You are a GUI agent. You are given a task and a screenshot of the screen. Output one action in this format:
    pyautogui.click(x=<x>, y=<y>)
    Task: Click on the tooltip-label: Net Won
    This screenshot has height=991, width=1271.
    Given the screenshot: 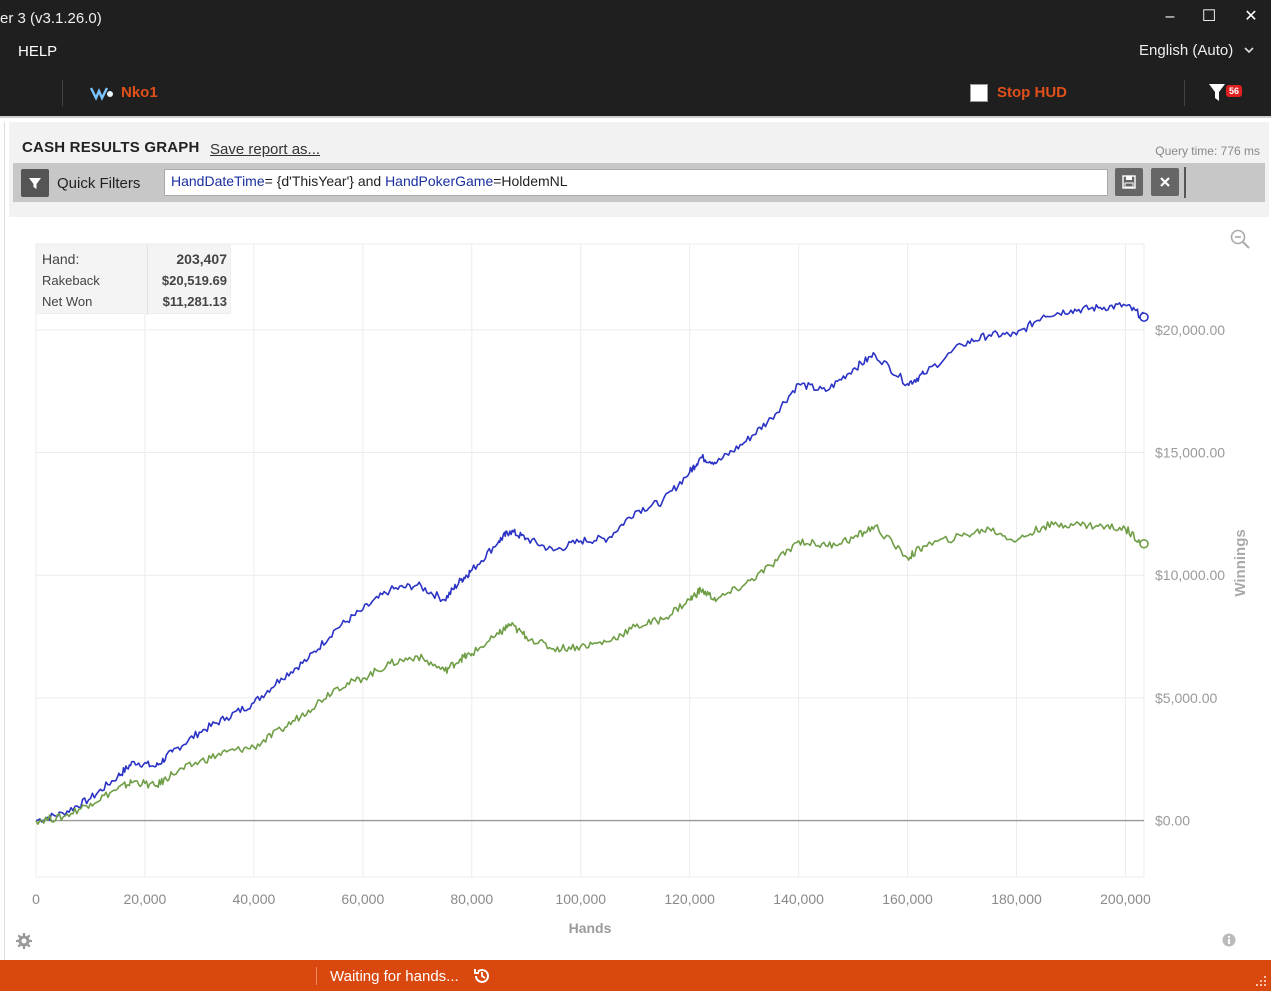 What is the action you would take?
    pyautogui.click(x=67, y=301)
    